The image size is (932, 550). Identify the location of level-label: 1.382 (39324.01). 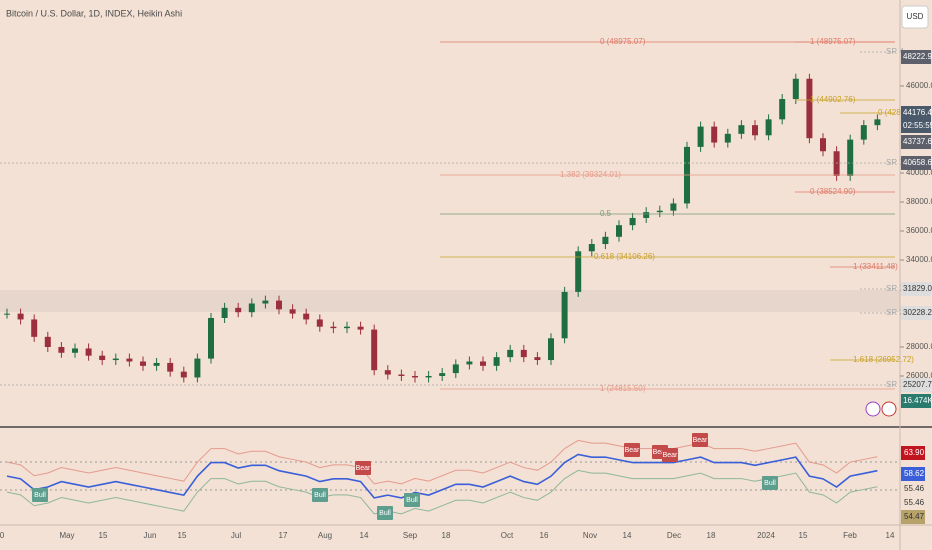
(590, 174).